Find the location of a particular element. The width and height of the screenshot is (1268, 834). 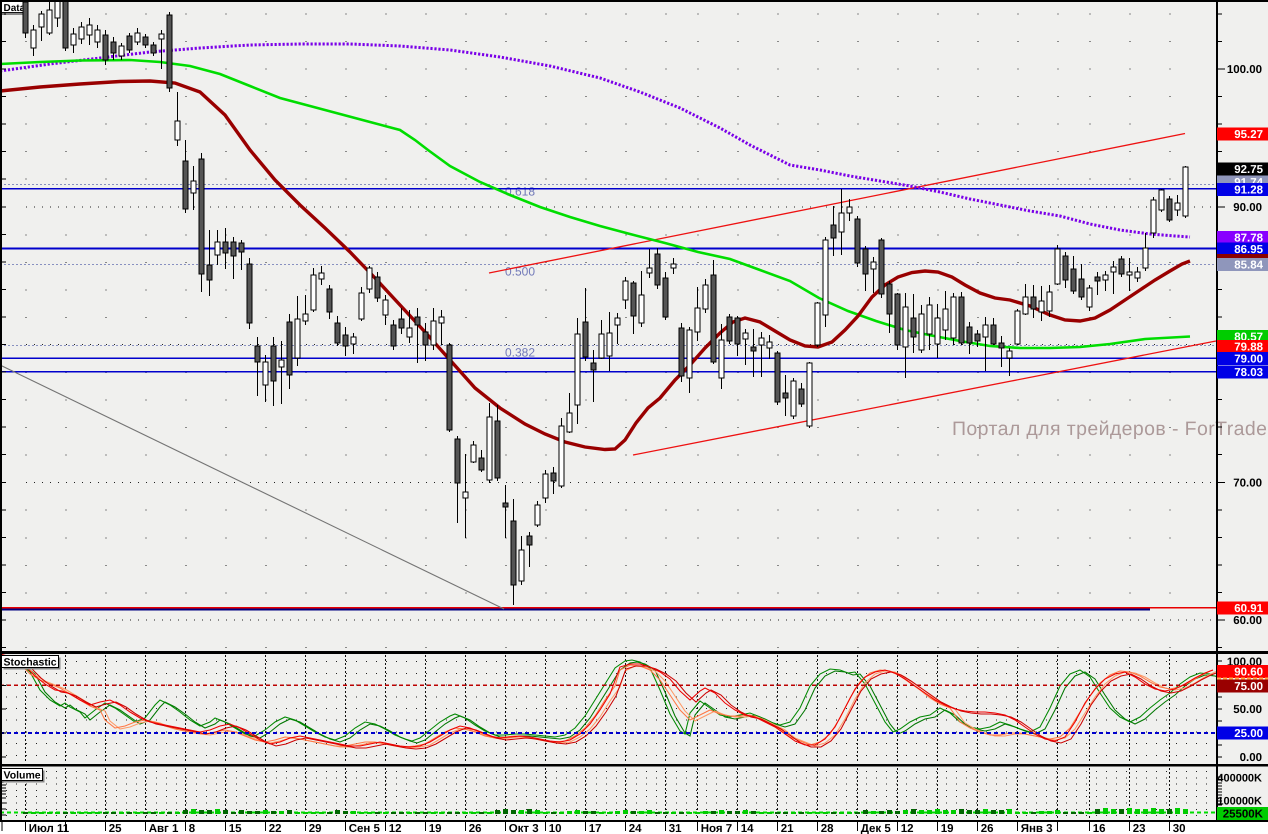

svg-text: Окт 3 is located at coordinates (524, 828).